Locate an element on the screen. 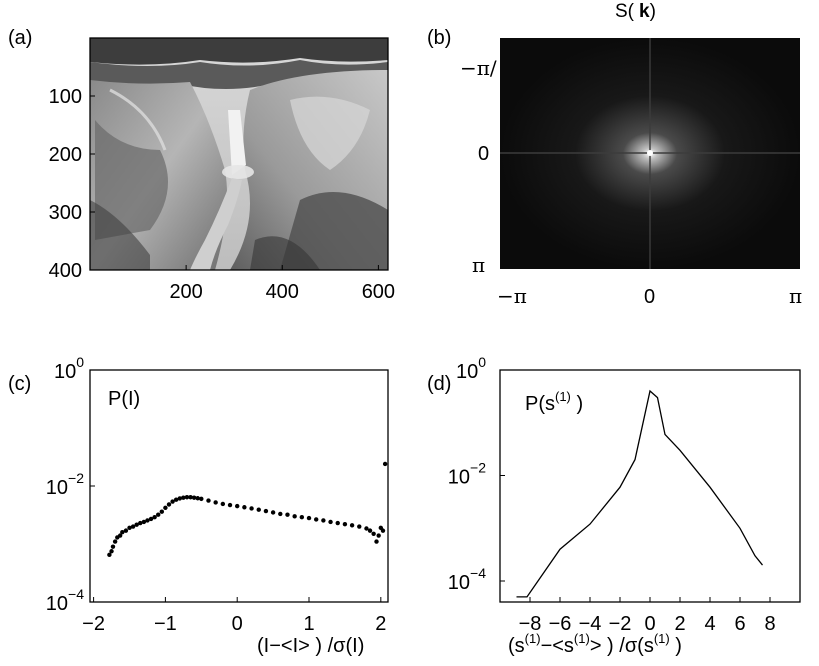 This screenshot has width=819, height=666. panel-b-tag: (b) is located at coordinates (439, 38).